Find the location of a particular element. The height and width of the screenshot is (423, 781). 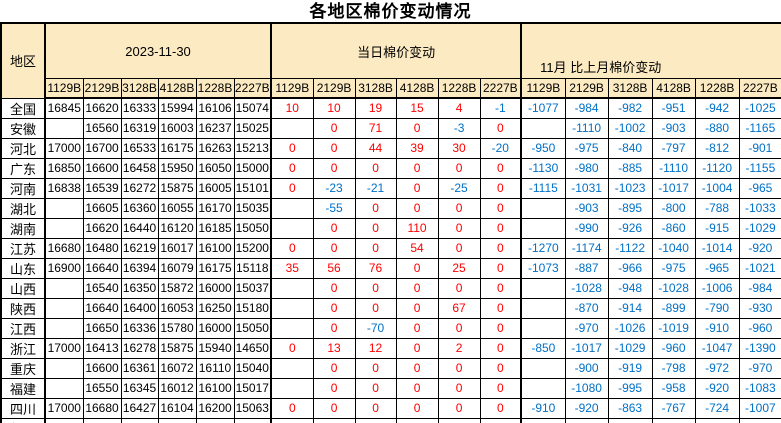

price-cell: 16100 is located at coordinates (215, 248).